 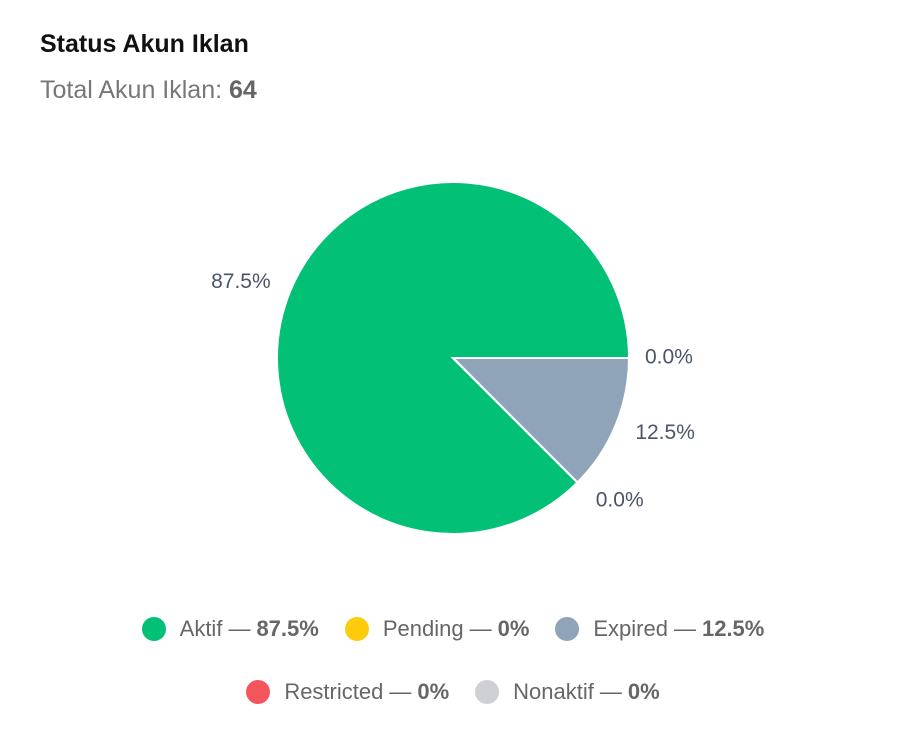 What do you see at coordinates (144, 44) in the screenshot?
I see `chart-title: Status Akun Iklan` at bounding box center [144, 44].